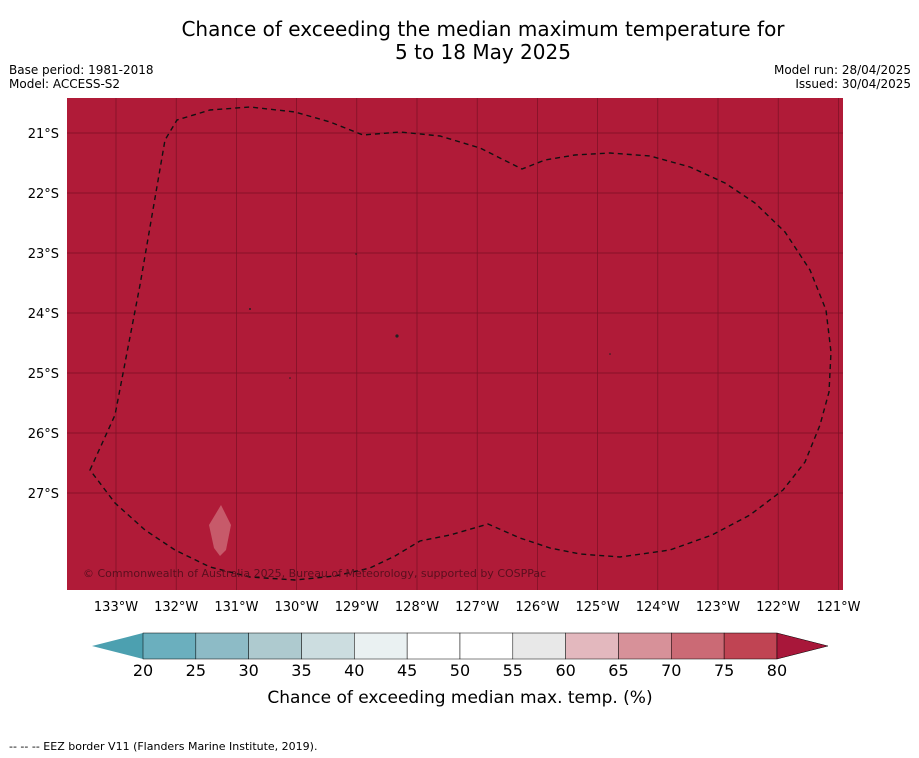 The image size is (919, 758). Describe the element at coordinates (65, 84) in the screenshot. I see `model-name: Model: ACCESS-S2` at that location.